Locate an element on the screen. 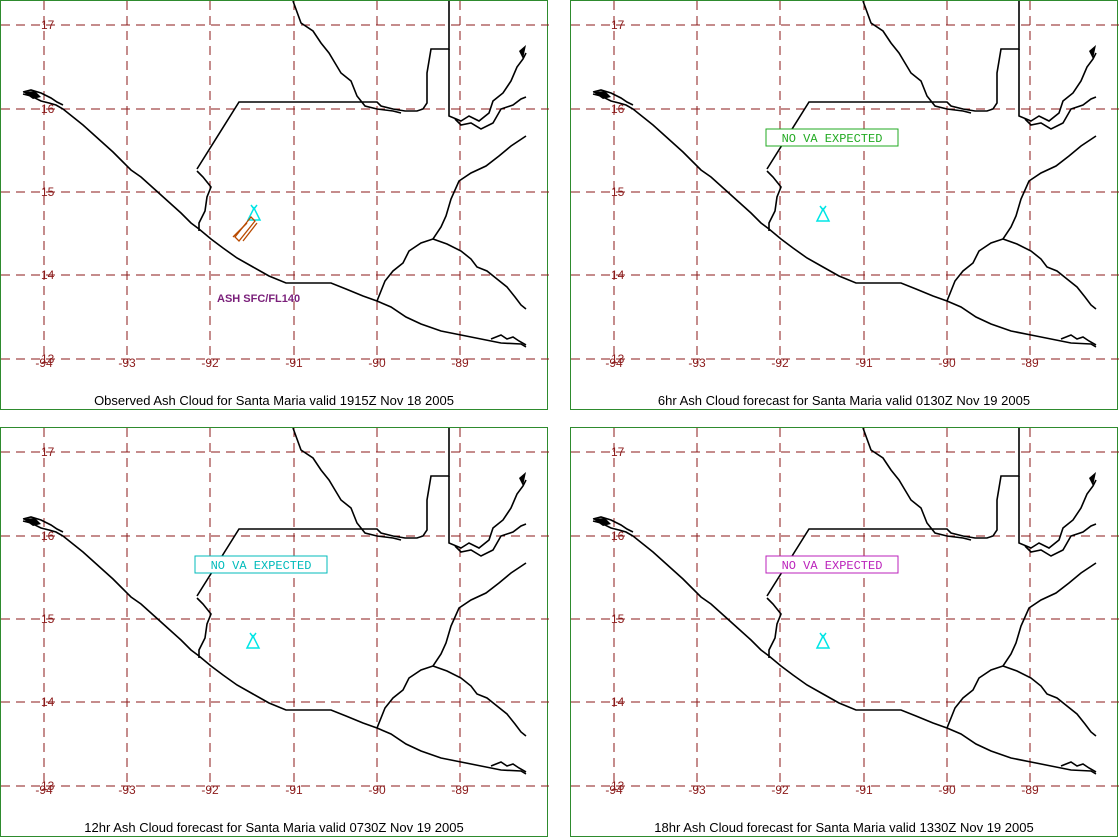  ash-altitude-label: ASH SFC/FL140 is located at coordinates (258, 299).